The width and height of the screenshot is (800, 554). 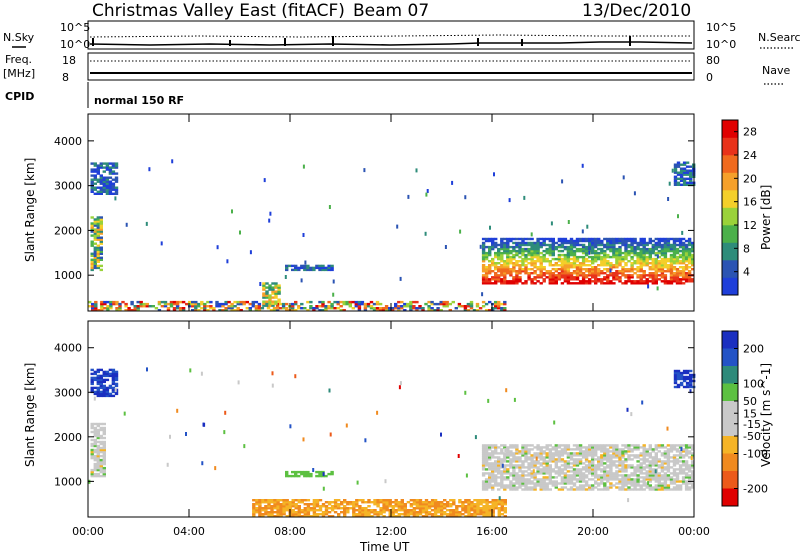 I want to click on colorbar-tick-label: 16, so click(x=750, y=202).